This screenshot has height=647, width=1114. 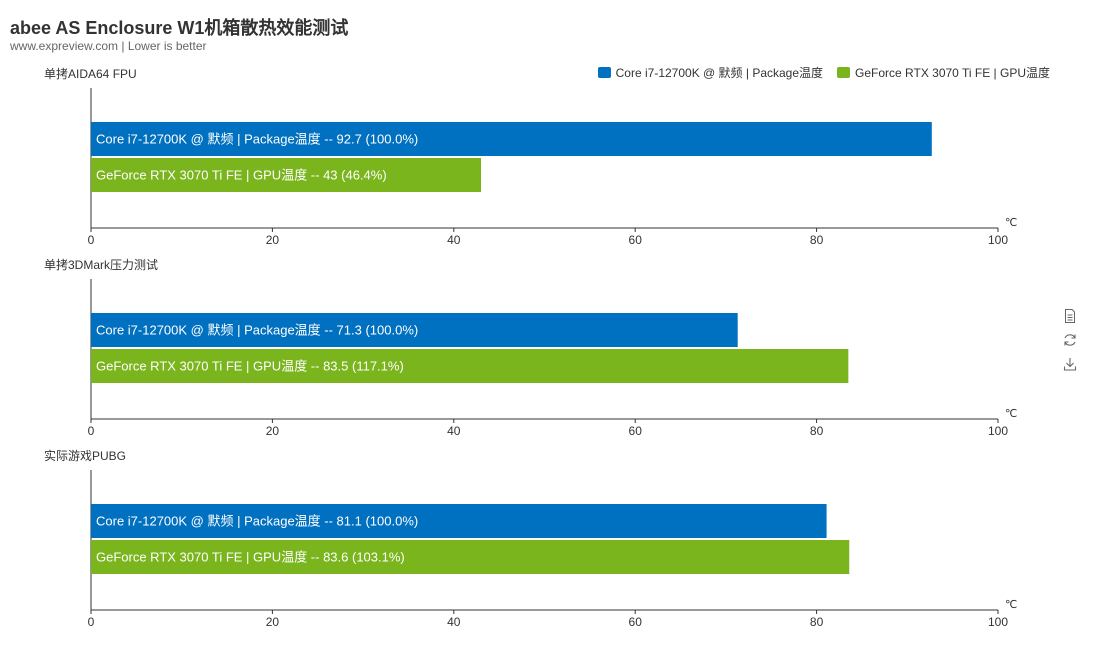 What do you see at coordinates (636, 240) in the screenshot?
I see `chart1-tick-label: 60` at bounding box center [636, 240].